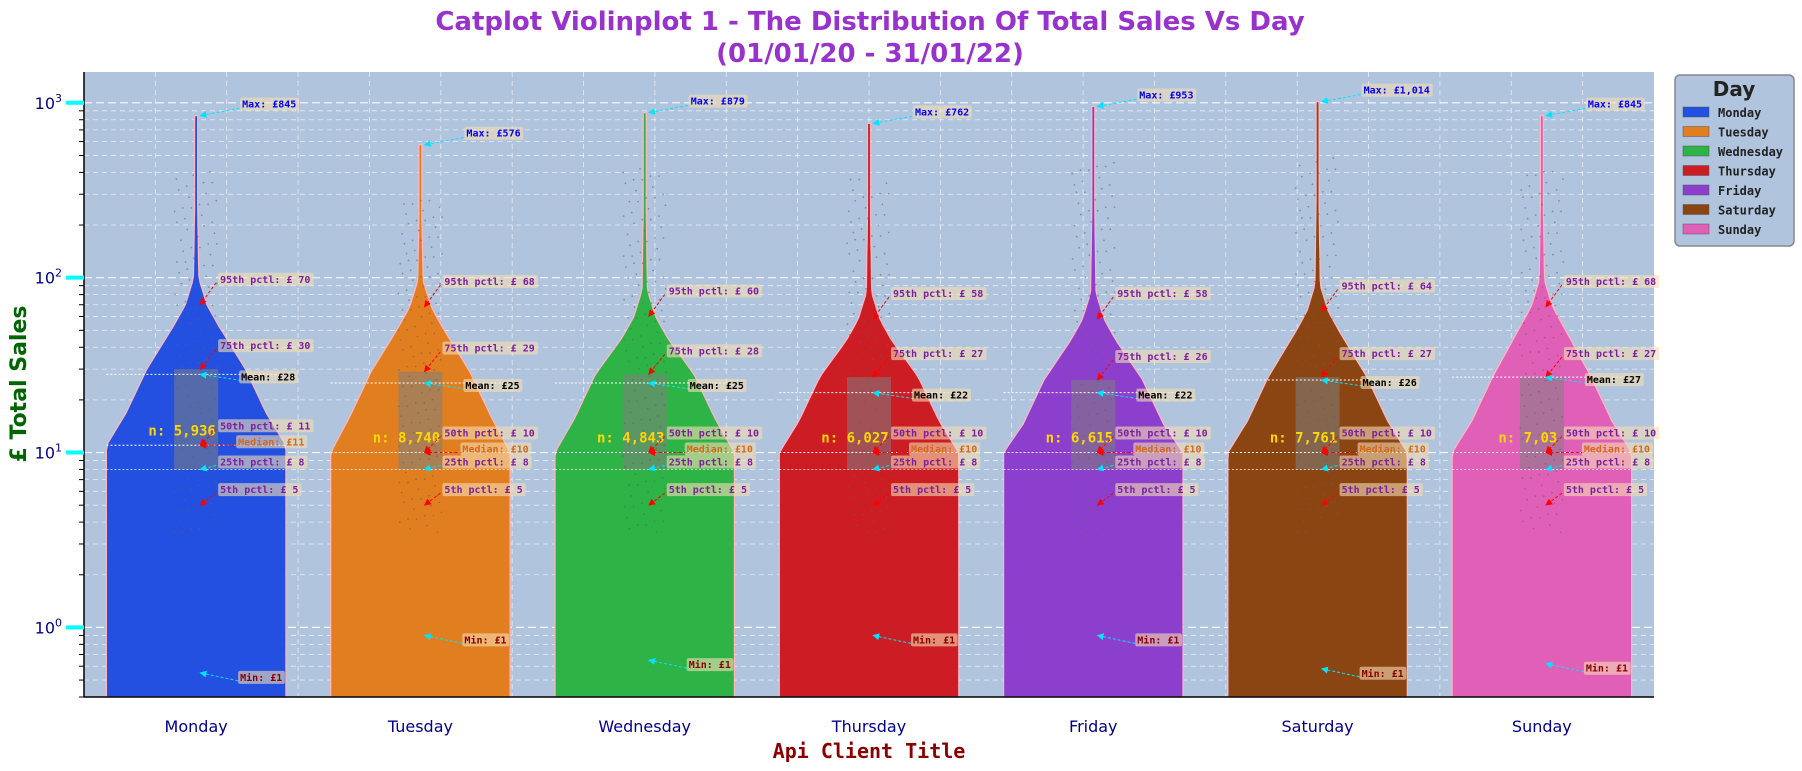 Image resolution: width=1802 pixels, height=771 pixels. What do you see at coordinates (870, 54) in the screenshot?
I see `chart-title-line2: (01/01/20 - 31/01/22)` at bounding box center [870, 54].